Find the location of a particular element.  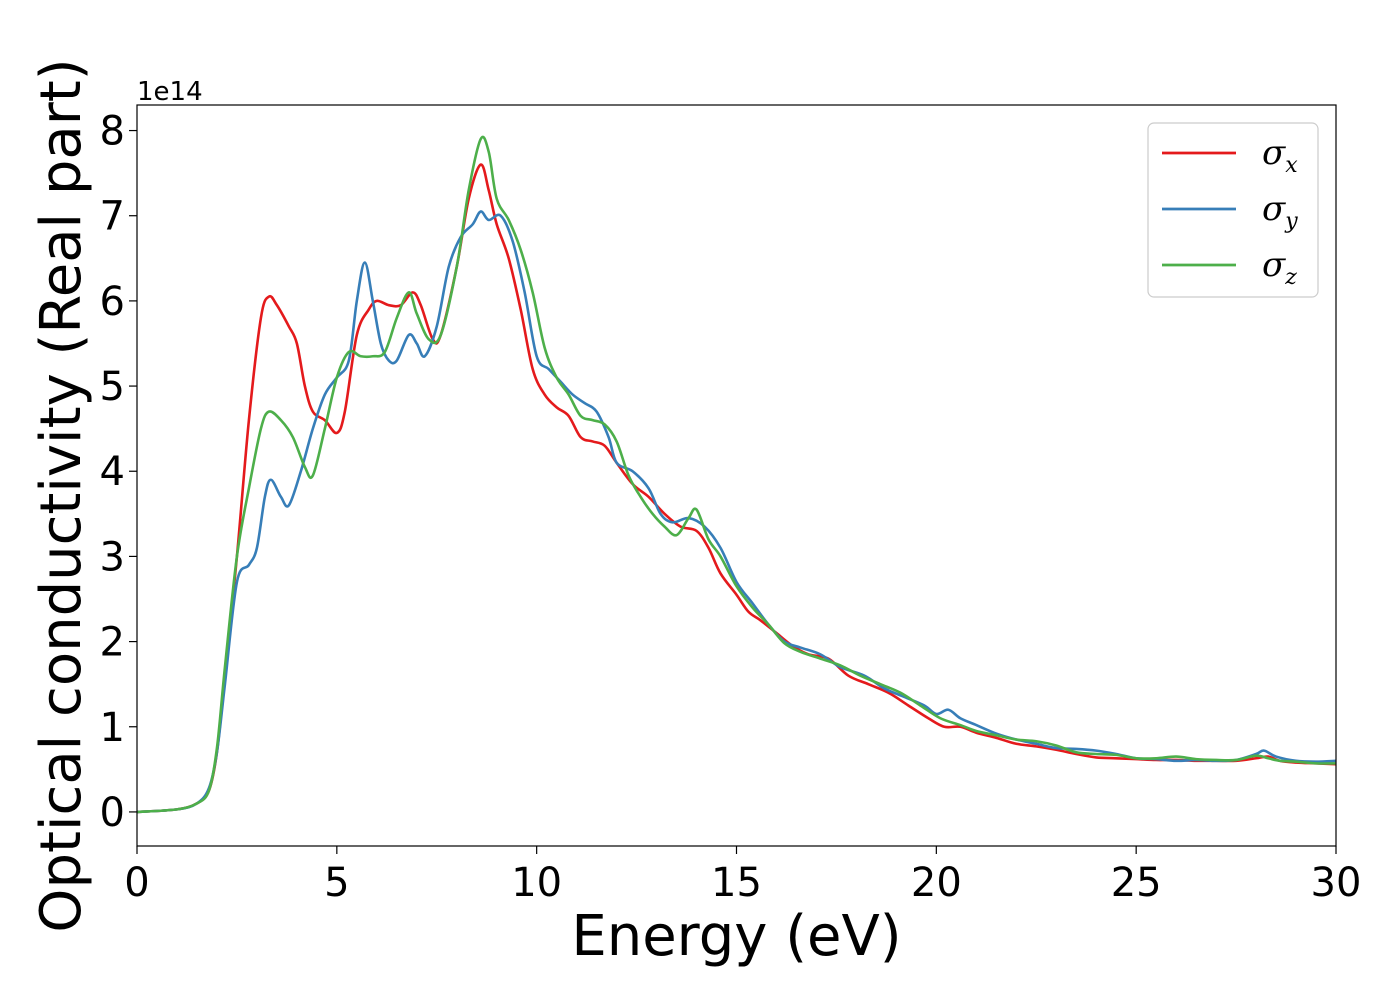

y-tick-label: 7 is located at coordinates (112, 217).